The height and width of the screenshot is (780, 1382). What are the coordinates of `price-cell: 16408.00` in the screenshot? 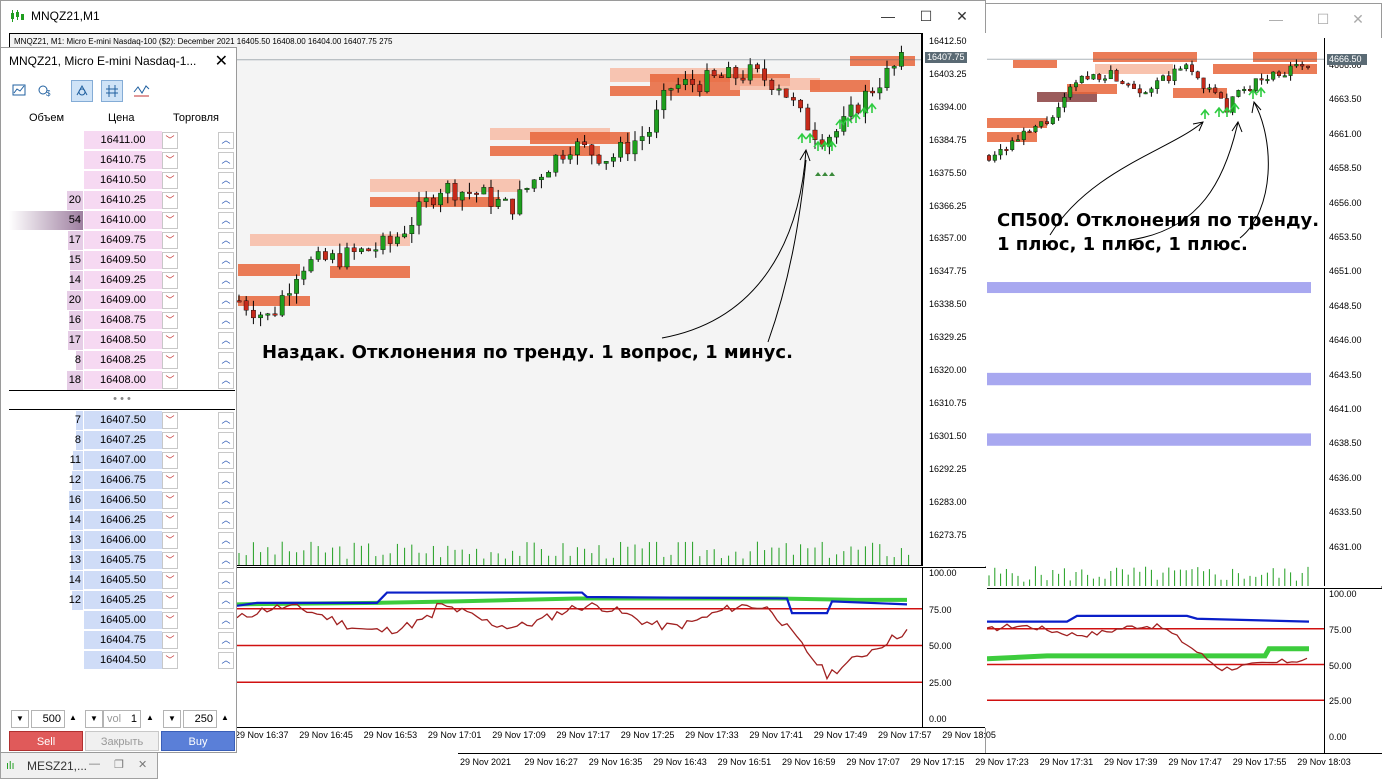 It's located at (123, 380).